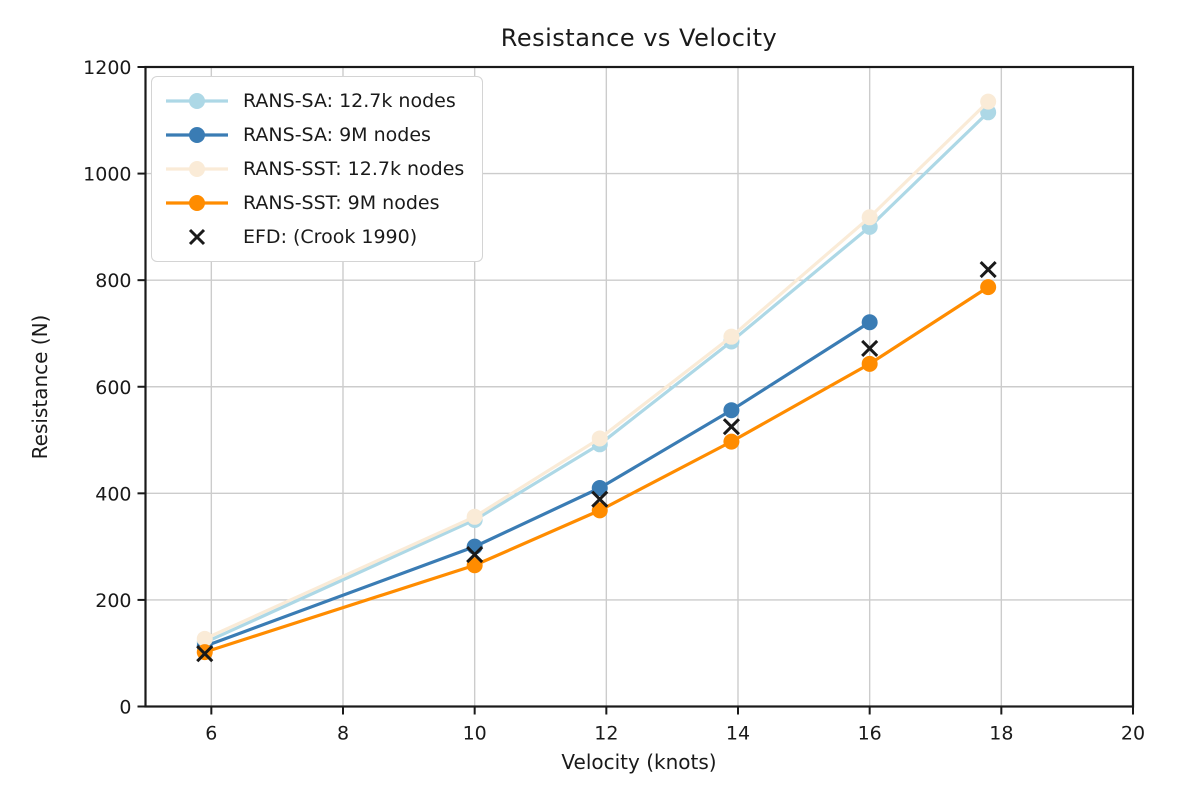 The image size is (1200, 788). What do you see at coordinates (639, 38) in the screenshot?
I see `chart-title: Resistance vs Velocity` at bounding box center [639, 38].